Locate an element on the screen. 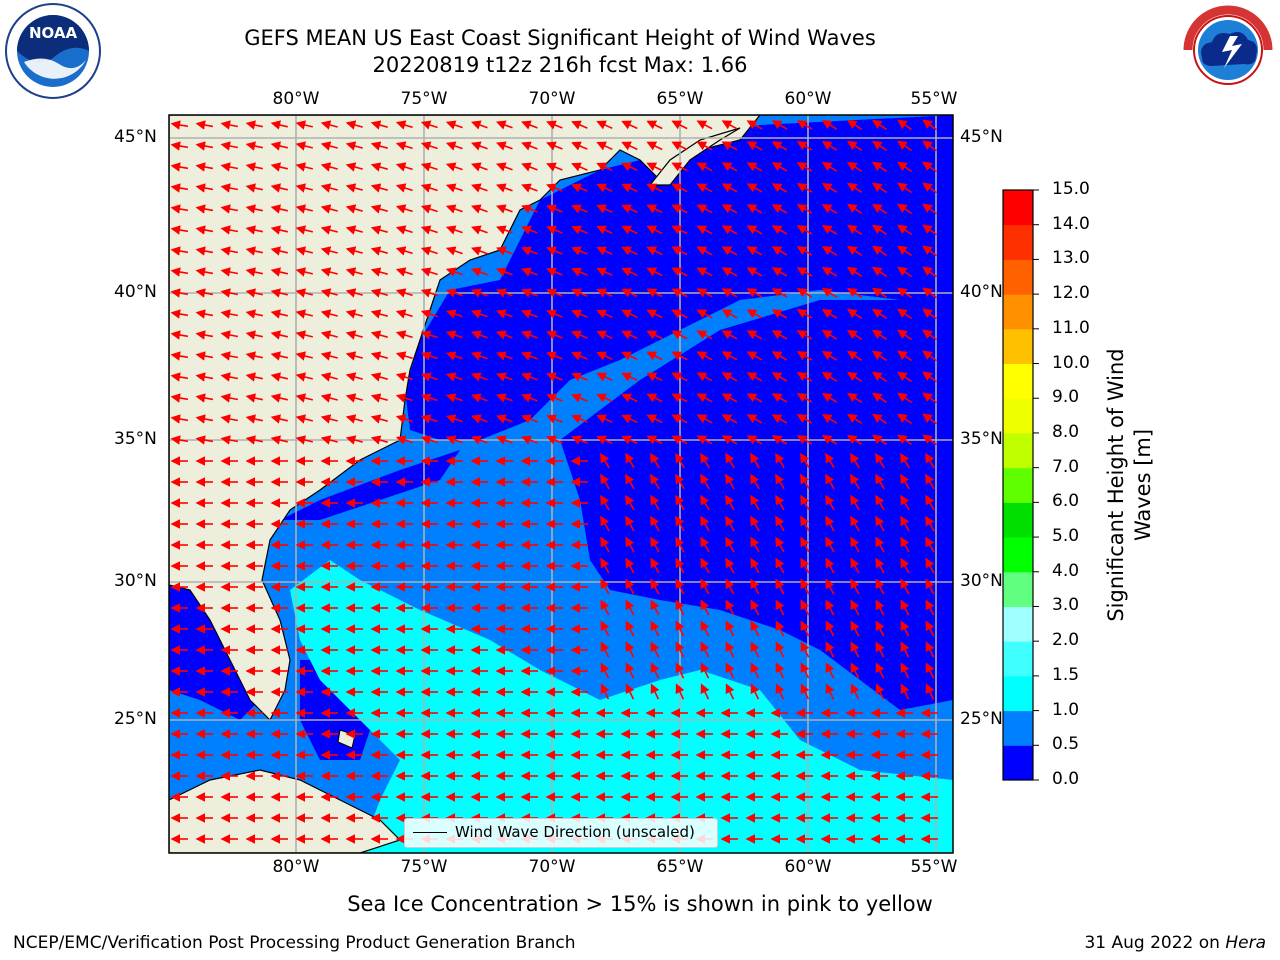 Image resolution: width=1280 pixels, height=960 pixels. colorbar-tick-label: 6.0 is located at coordinates (1066, 501).